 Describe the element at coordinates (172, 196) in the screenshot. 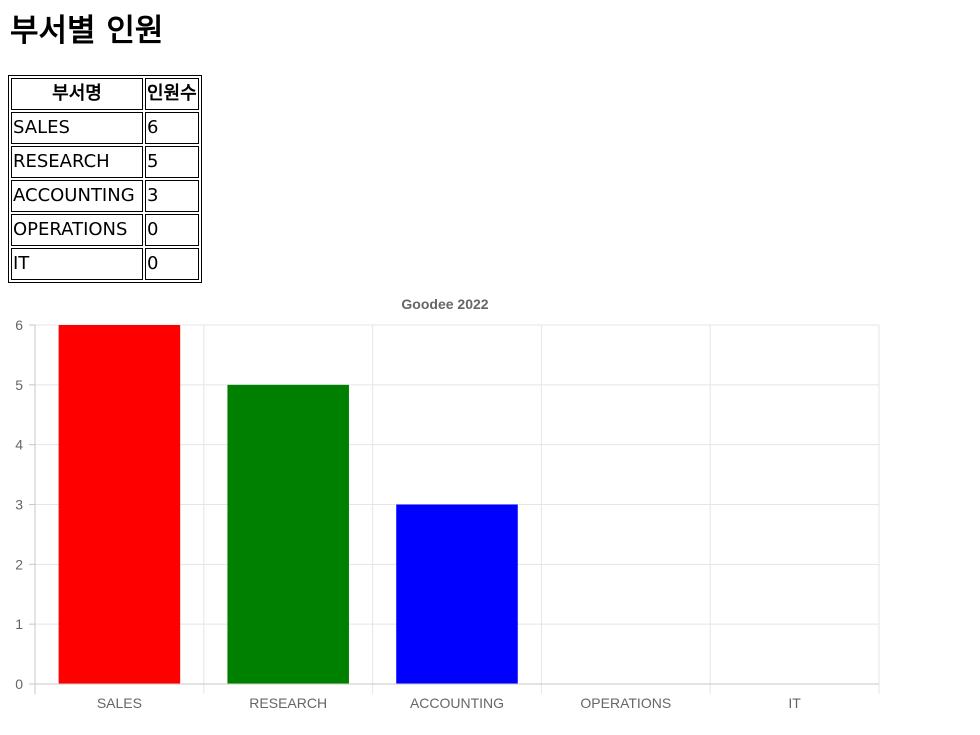

I see `headcount-cell: 3` at that location.